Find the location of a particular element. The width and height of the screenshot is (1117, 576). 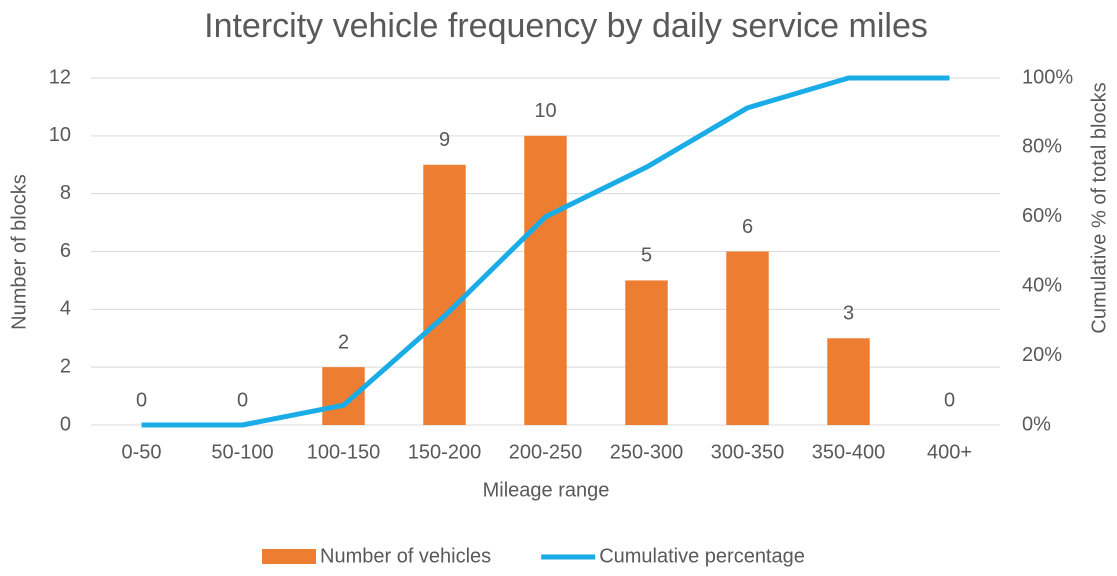

y-tick-label: 2 is located at coordinates (65, 366).